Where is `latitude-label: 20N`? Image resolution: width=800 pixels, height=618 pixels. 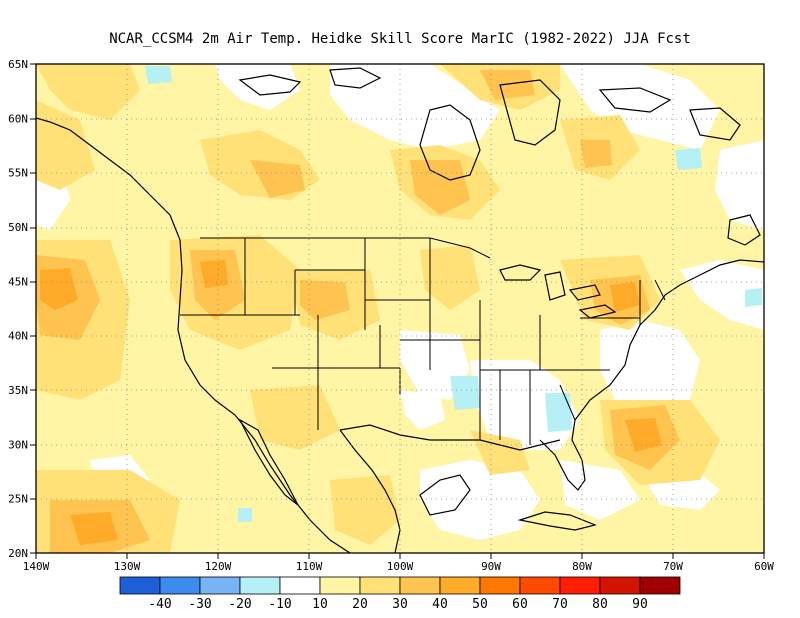
latitude-label: 20N is located at coordinates (18, 553).